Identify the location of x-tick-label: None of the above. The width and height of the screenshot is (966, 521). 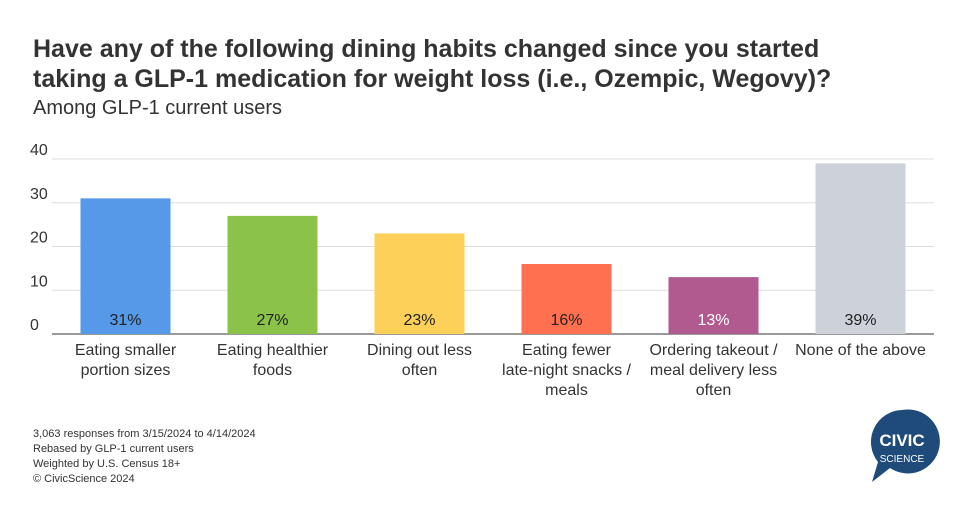
(860, 350).